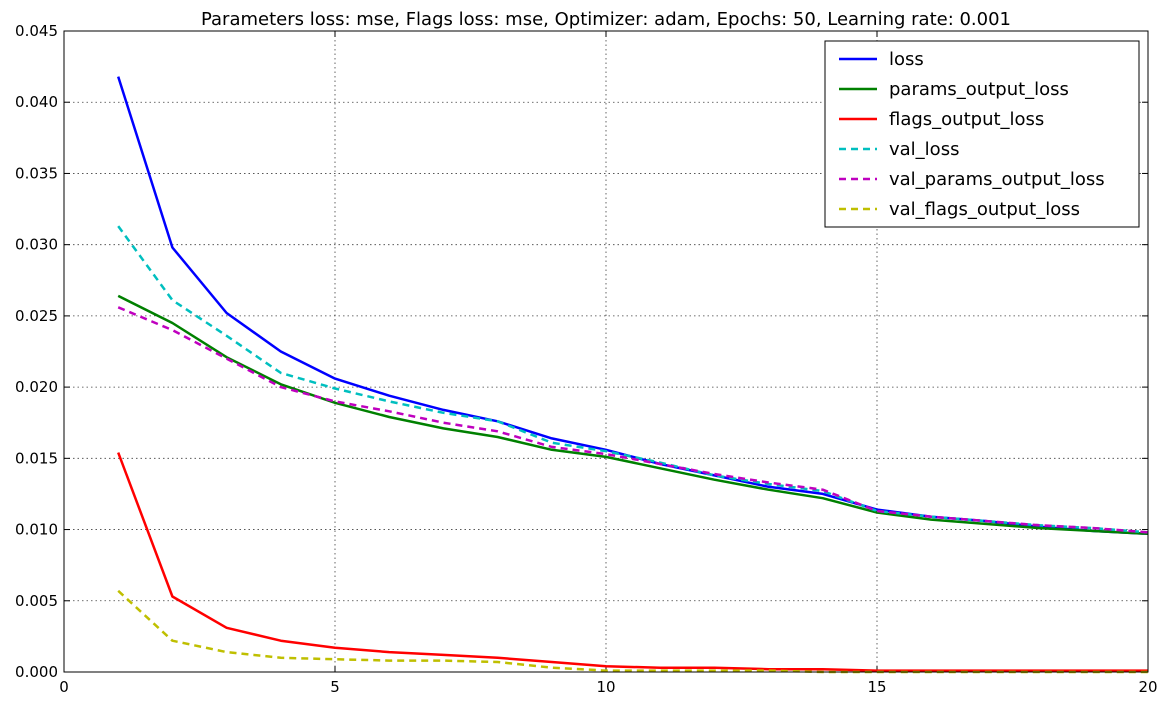 The width and height of the screenshot is (1168, 705). Describe the element at coordinates (1147, 687) in the screenshot. I see `x-tick-label: 20` at that location.